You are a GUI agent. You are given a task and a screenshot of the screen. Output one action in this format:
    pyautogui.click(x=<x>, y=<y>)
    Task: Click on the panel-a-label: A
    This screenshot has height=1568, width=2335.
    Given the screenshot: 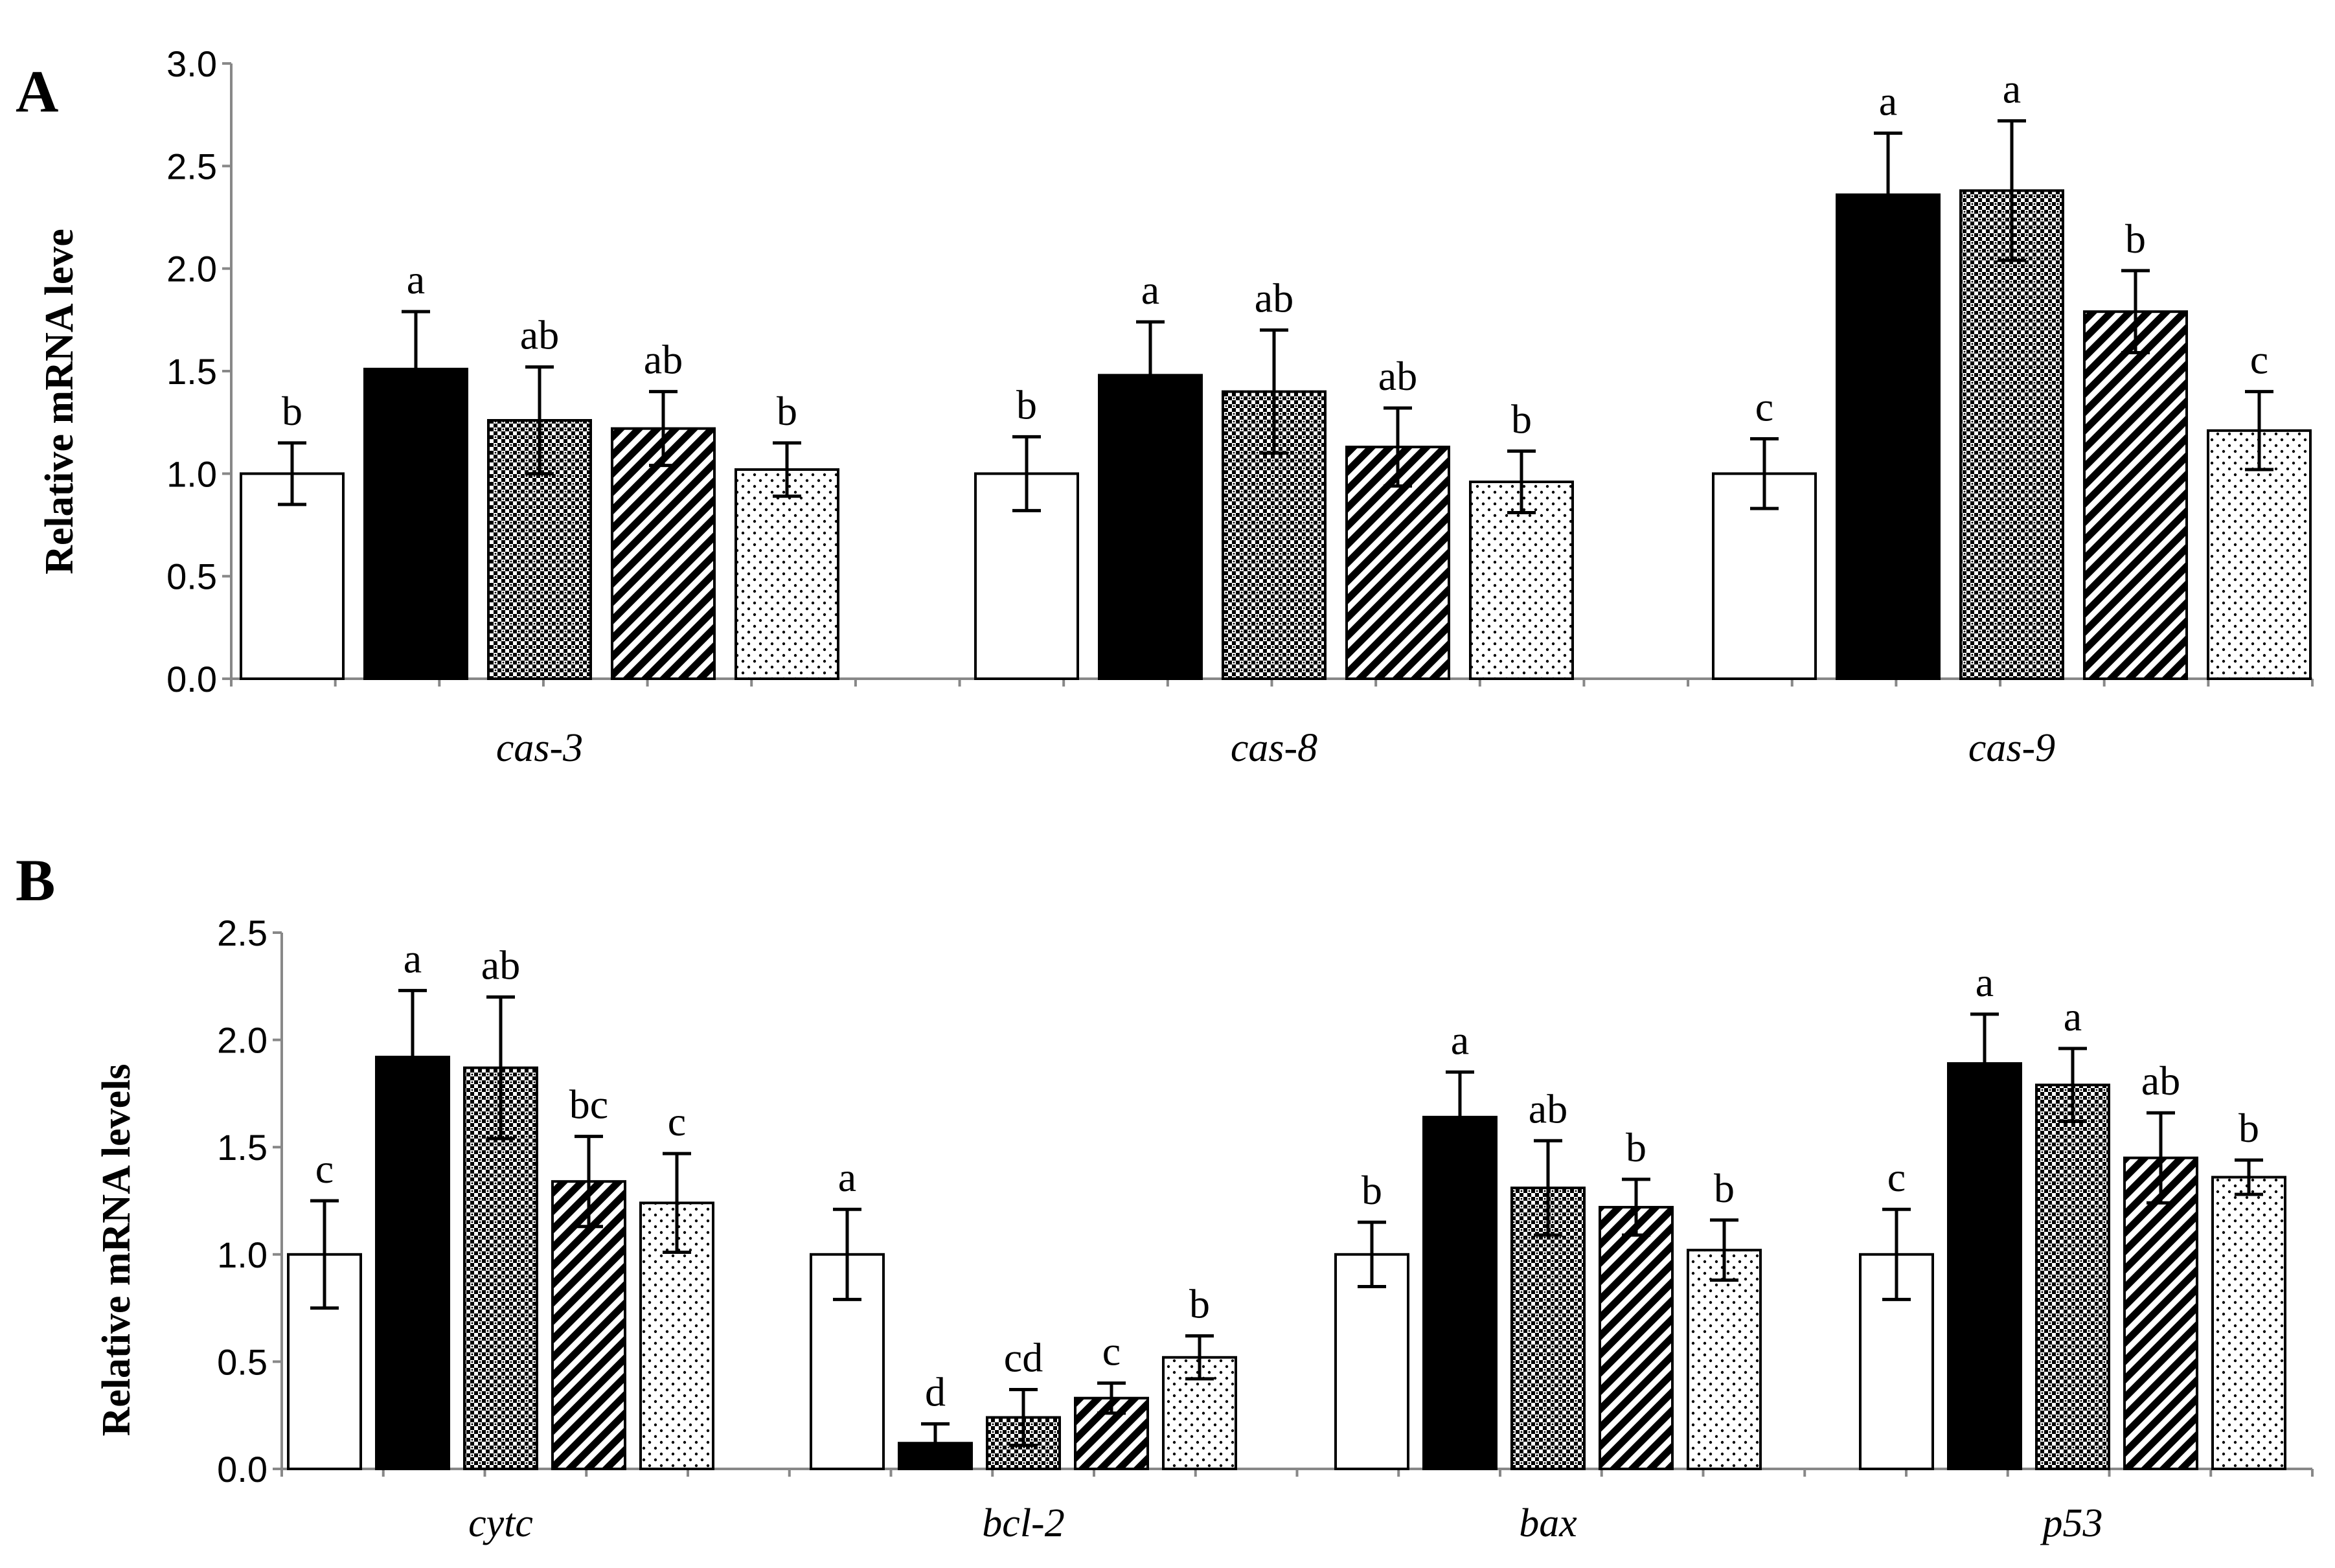 What is the action you would take?
    pyautogui.click(x=37, y=91)
    